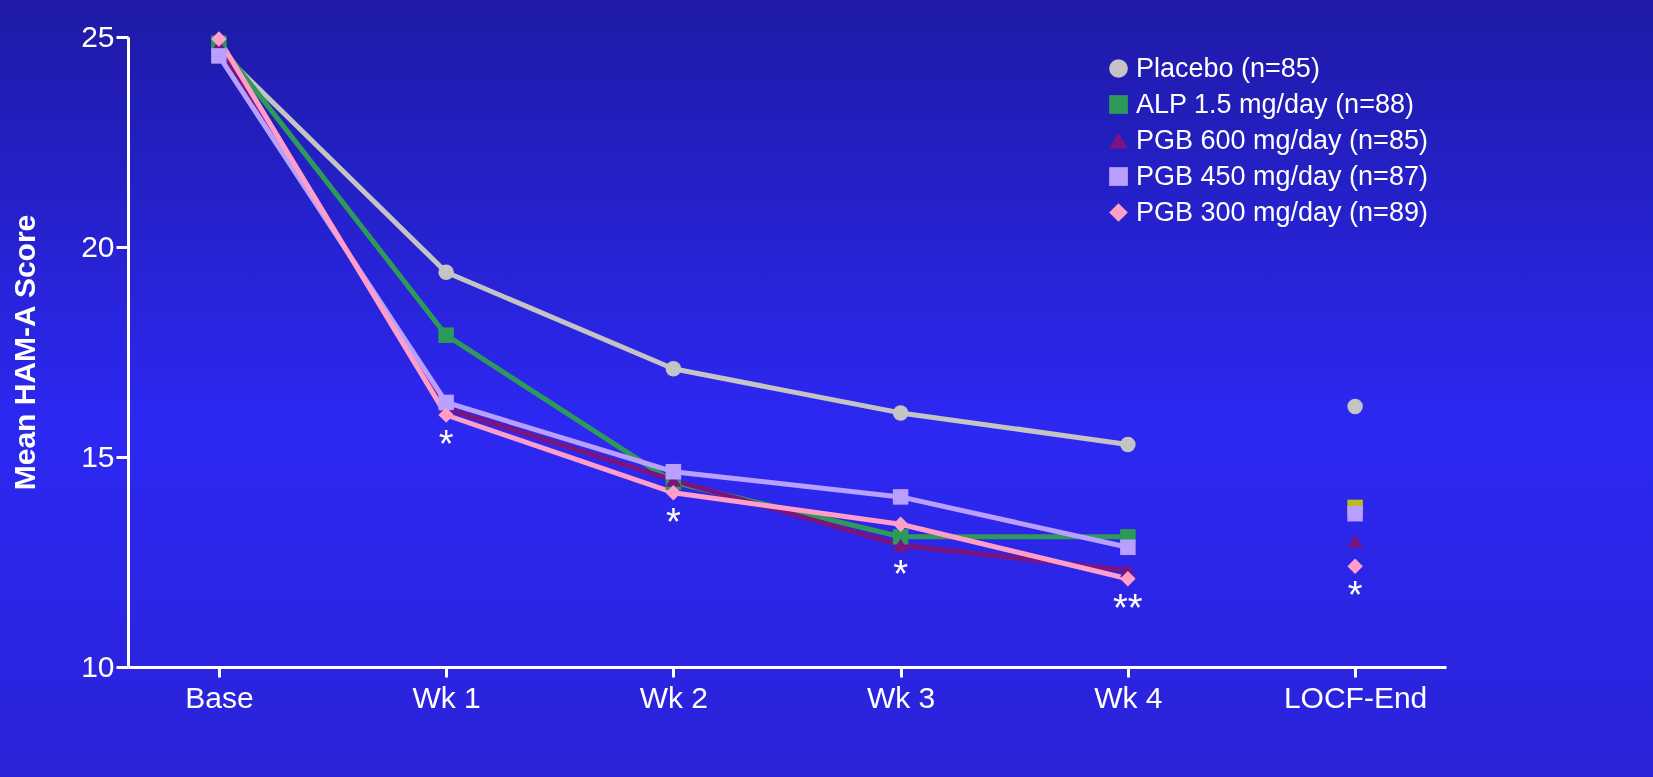 The width and height of the screenshot is (1653, 777). What do you see at coordinates (1282, 175) in the screenshot?
I see `legend-label: PGB 450 mg/day (n=87)` at bounding box center [1282, 175].